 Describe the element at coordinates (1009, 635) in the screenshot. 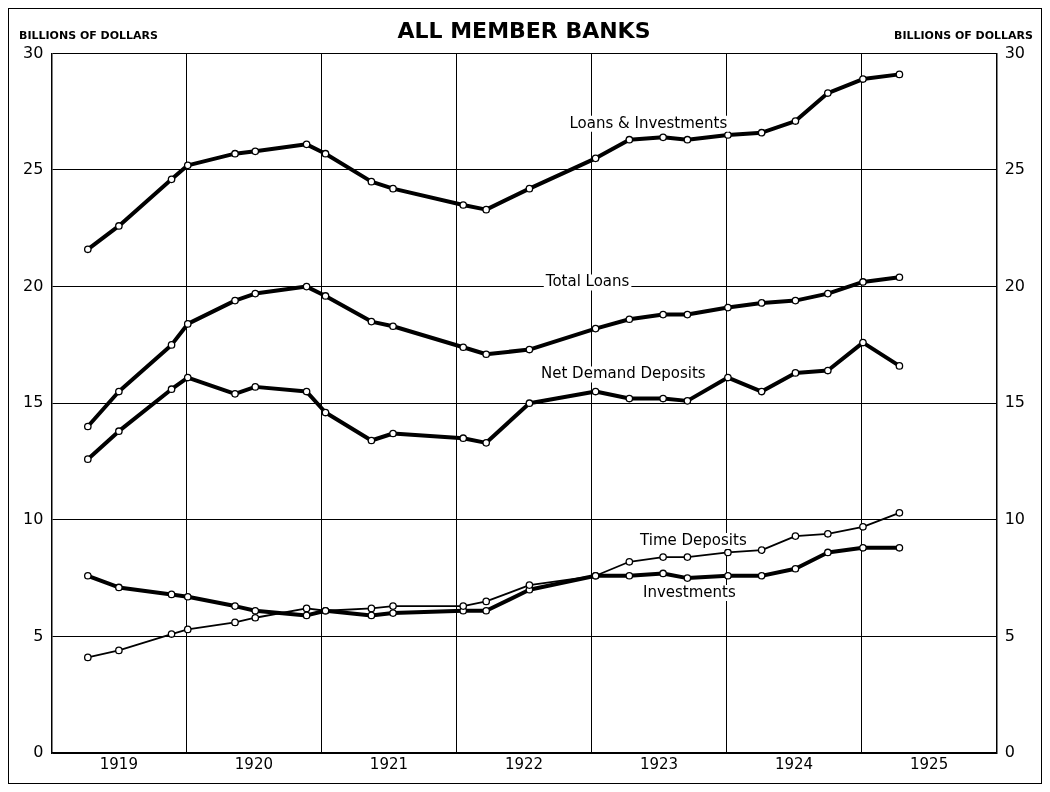

I see `y2-tick-label: 5` at that location.